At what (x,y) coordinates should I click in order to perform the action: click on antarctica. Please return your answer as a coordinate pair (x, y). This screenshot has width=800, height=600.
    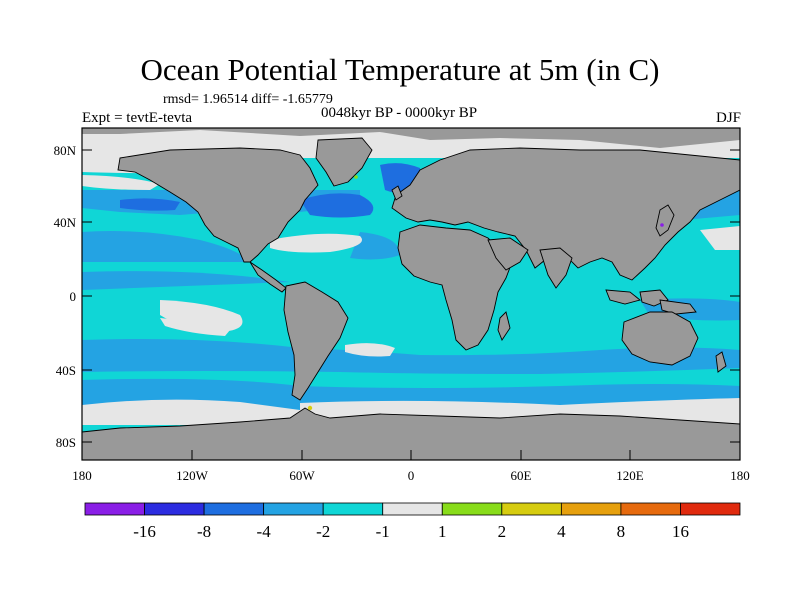
    Looking at the image, I should click on (411, 433).